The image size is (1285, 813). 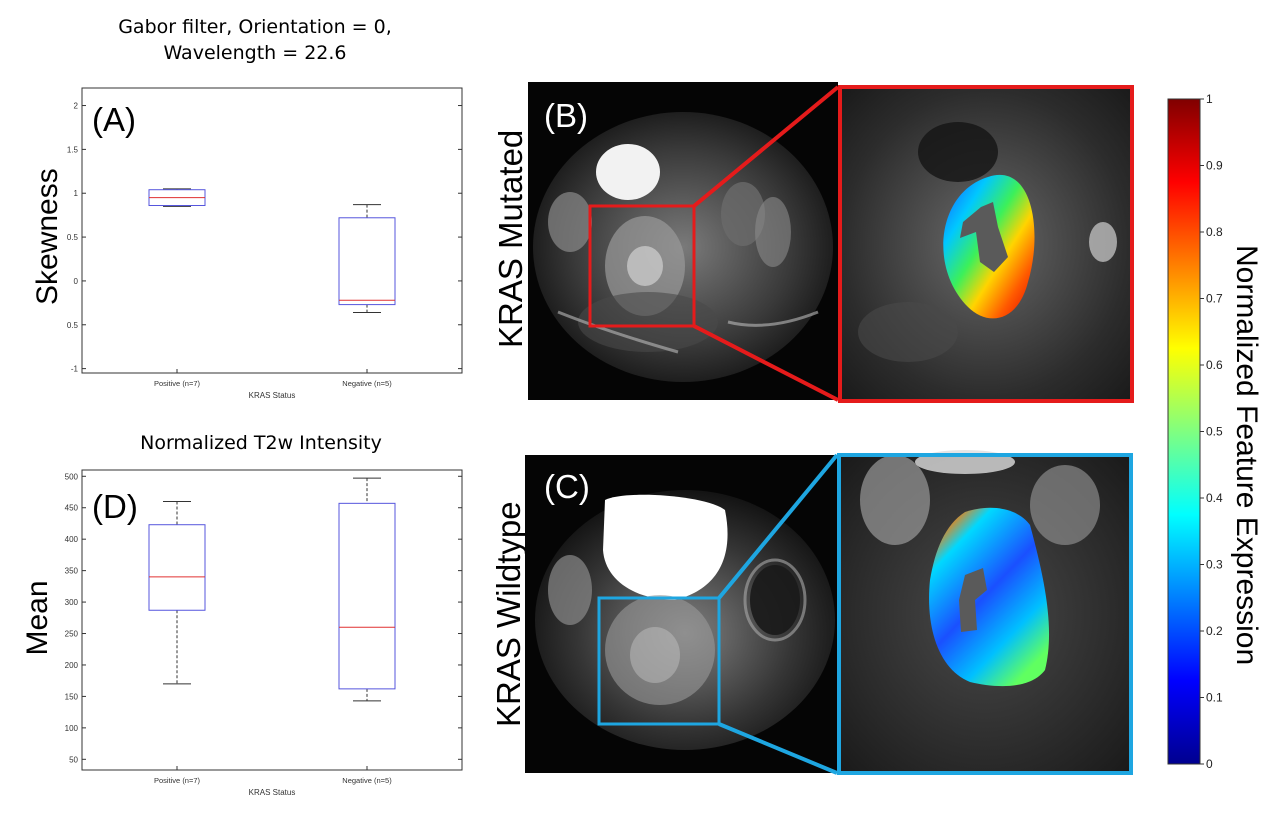 What do you see at coordinates (1209, 764) in the screenshot?
I see `colorbar-tick-label: 0` at bounding box center [1209, 764].